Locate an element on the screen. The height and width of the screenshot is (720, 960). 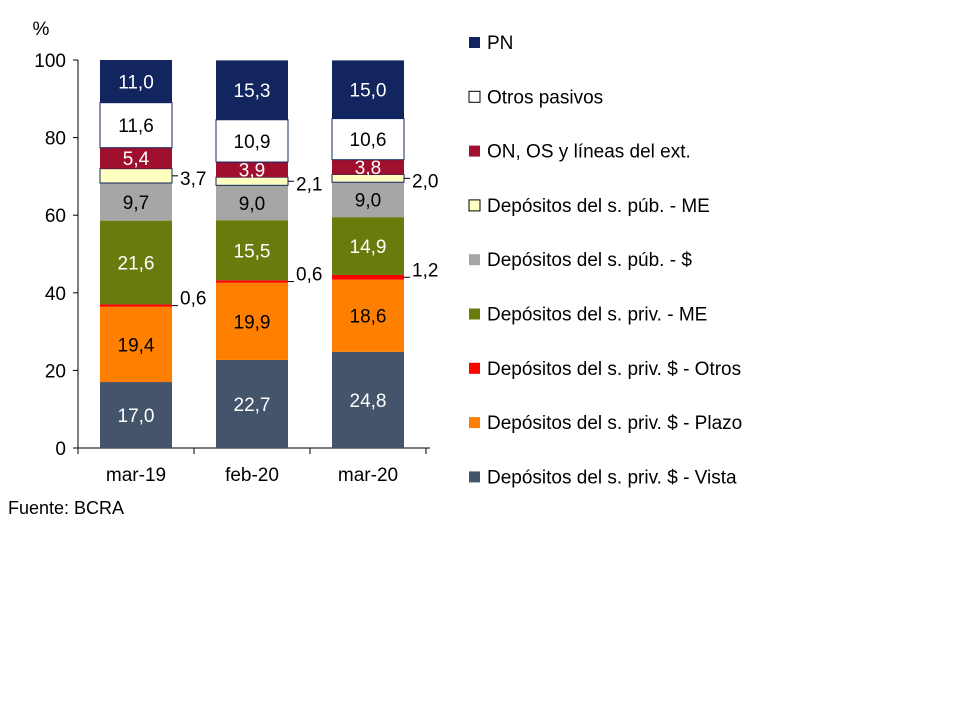
data-label: 24,8 is located at coordinates (368, 401).